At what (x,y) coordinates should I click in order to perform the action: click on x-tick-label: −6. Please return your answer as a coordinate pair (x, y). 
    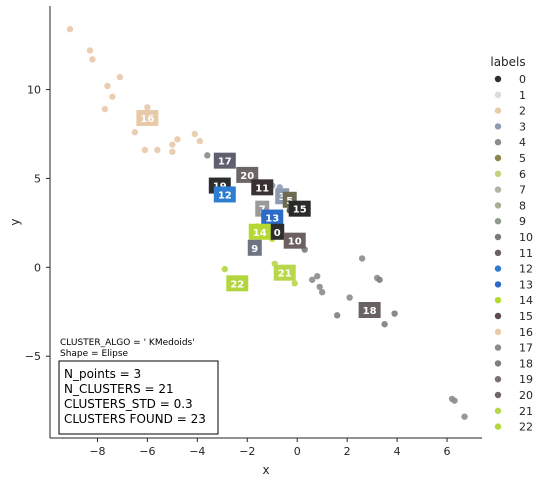
    Looking at the image, I should click on (147, 451).